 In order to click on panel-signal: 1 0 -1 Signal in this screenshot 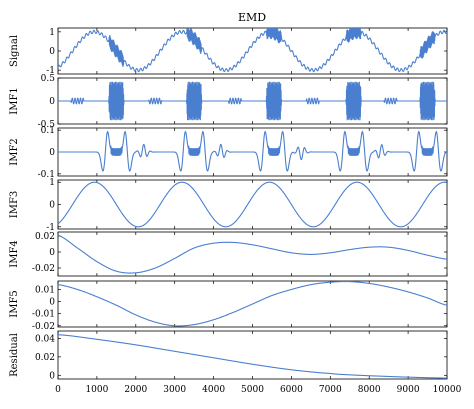, I will do `click(228, 51)`.